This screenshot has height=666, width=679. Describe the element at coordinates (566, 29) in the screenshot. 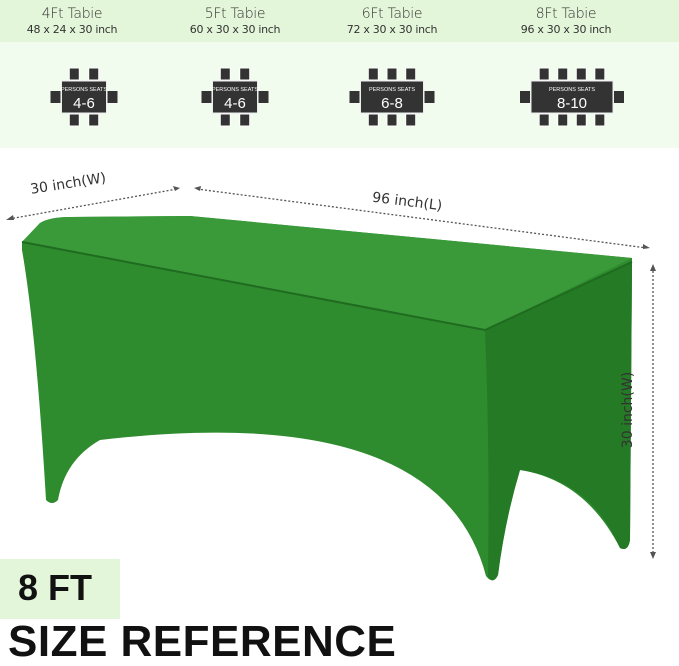

I see `size-dims: 96 x 30 x 30 inch` at that location.